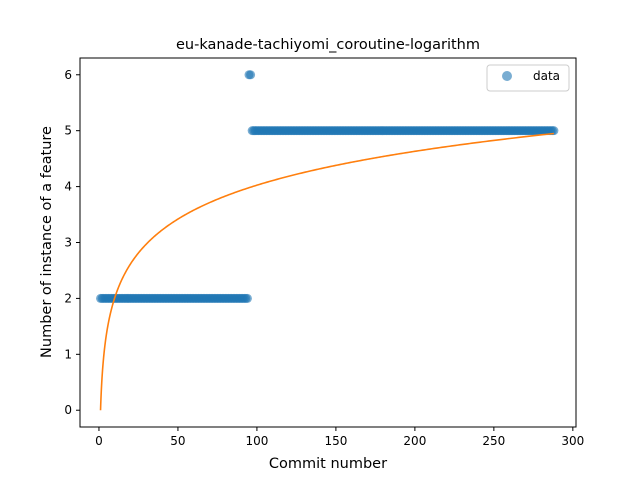 The width and height of the screenshot is (640, 480). I want to click on y-axis: 0 1 2 3 4 5 6, so click(72, 242).